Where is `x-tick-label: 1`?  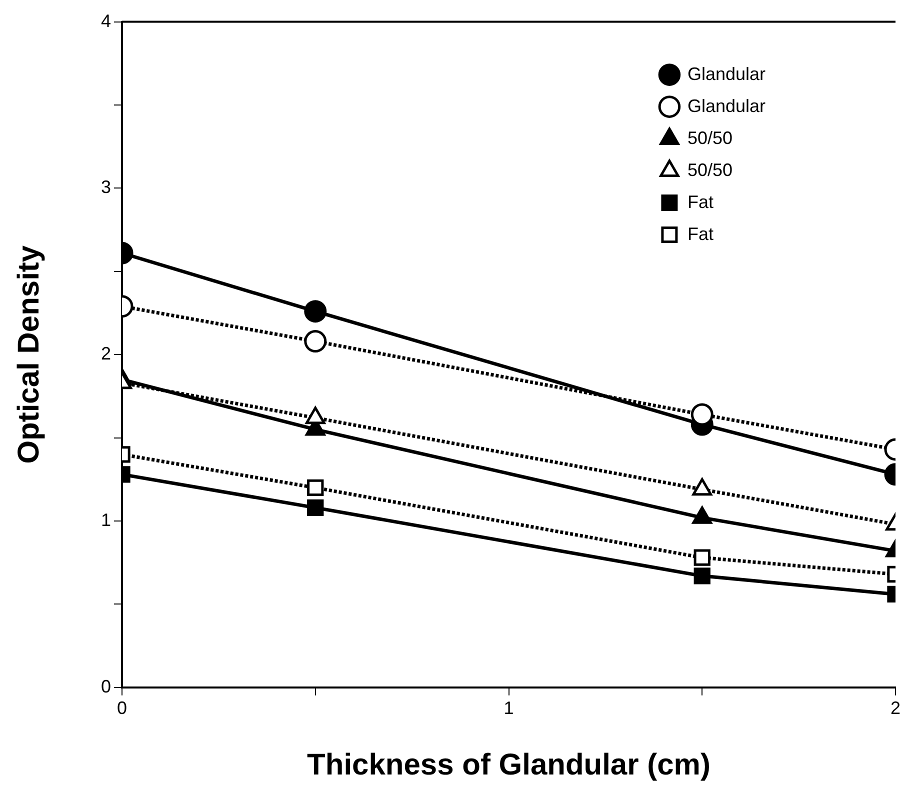
x-tick-label: 1 is located at coordinates (509, 708).